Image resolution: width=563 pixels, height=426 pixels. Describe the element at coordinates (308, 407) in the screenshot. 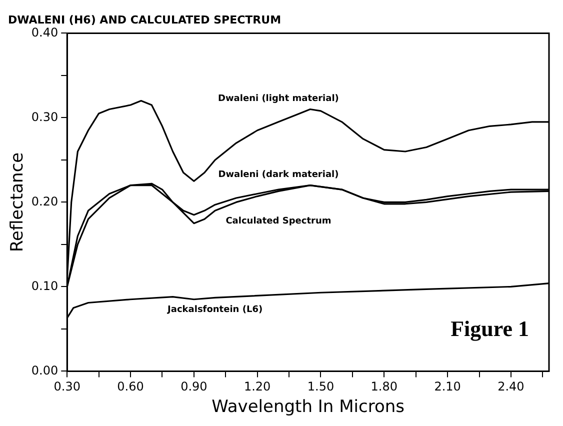

I see `x-axis-title: Wavelength In Microns` at that location.